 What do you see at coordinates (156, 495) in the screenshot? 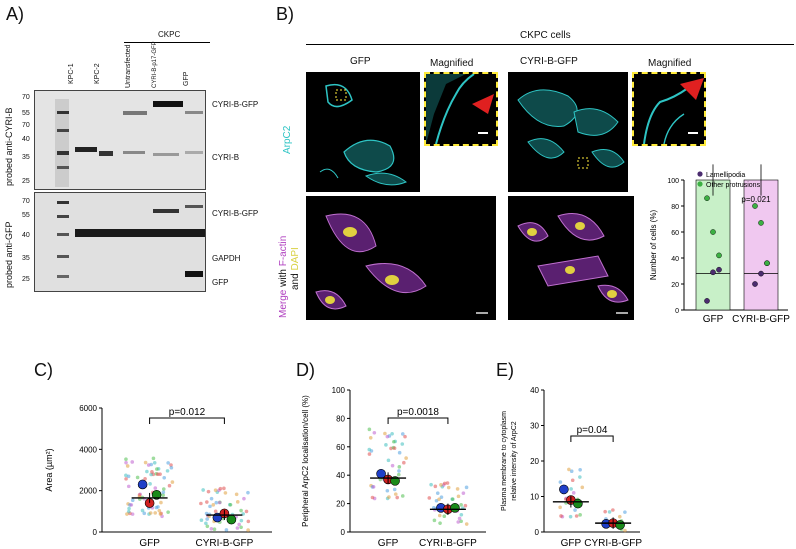
I see `chartC-replicate-mean` at bounding box center [156, 495].